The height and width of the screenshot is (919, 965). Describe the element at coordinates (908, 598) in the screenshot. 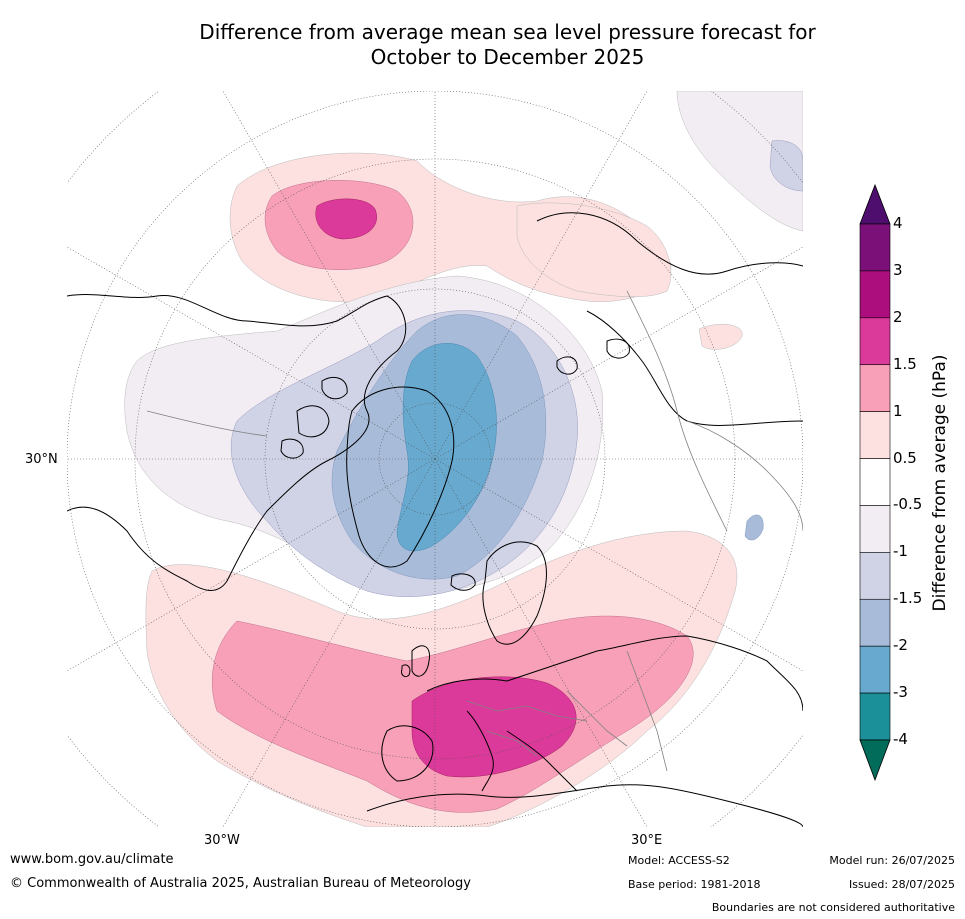

I see `colorbar-tick-label: -1.5` at that location.